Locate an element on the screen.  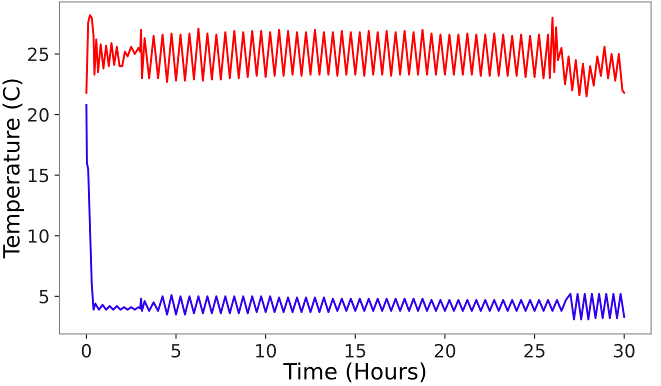
x-tick-label: 0 is located at coordinates (86, 351).